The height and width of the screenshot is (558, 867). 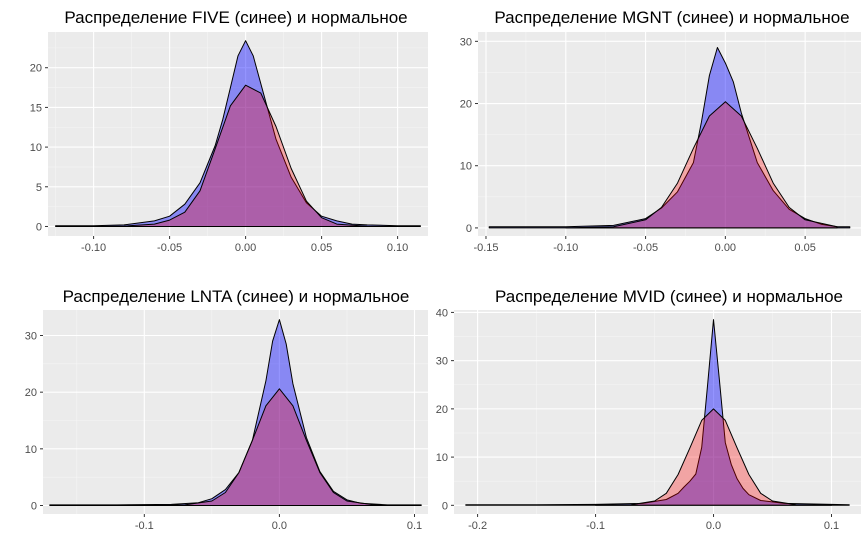 What do you see at coordinates (235, 17) in the screenshot?
I see `panel-title: Распределение FIVE (синее) и нормальное` at bounding box center [235, 17].